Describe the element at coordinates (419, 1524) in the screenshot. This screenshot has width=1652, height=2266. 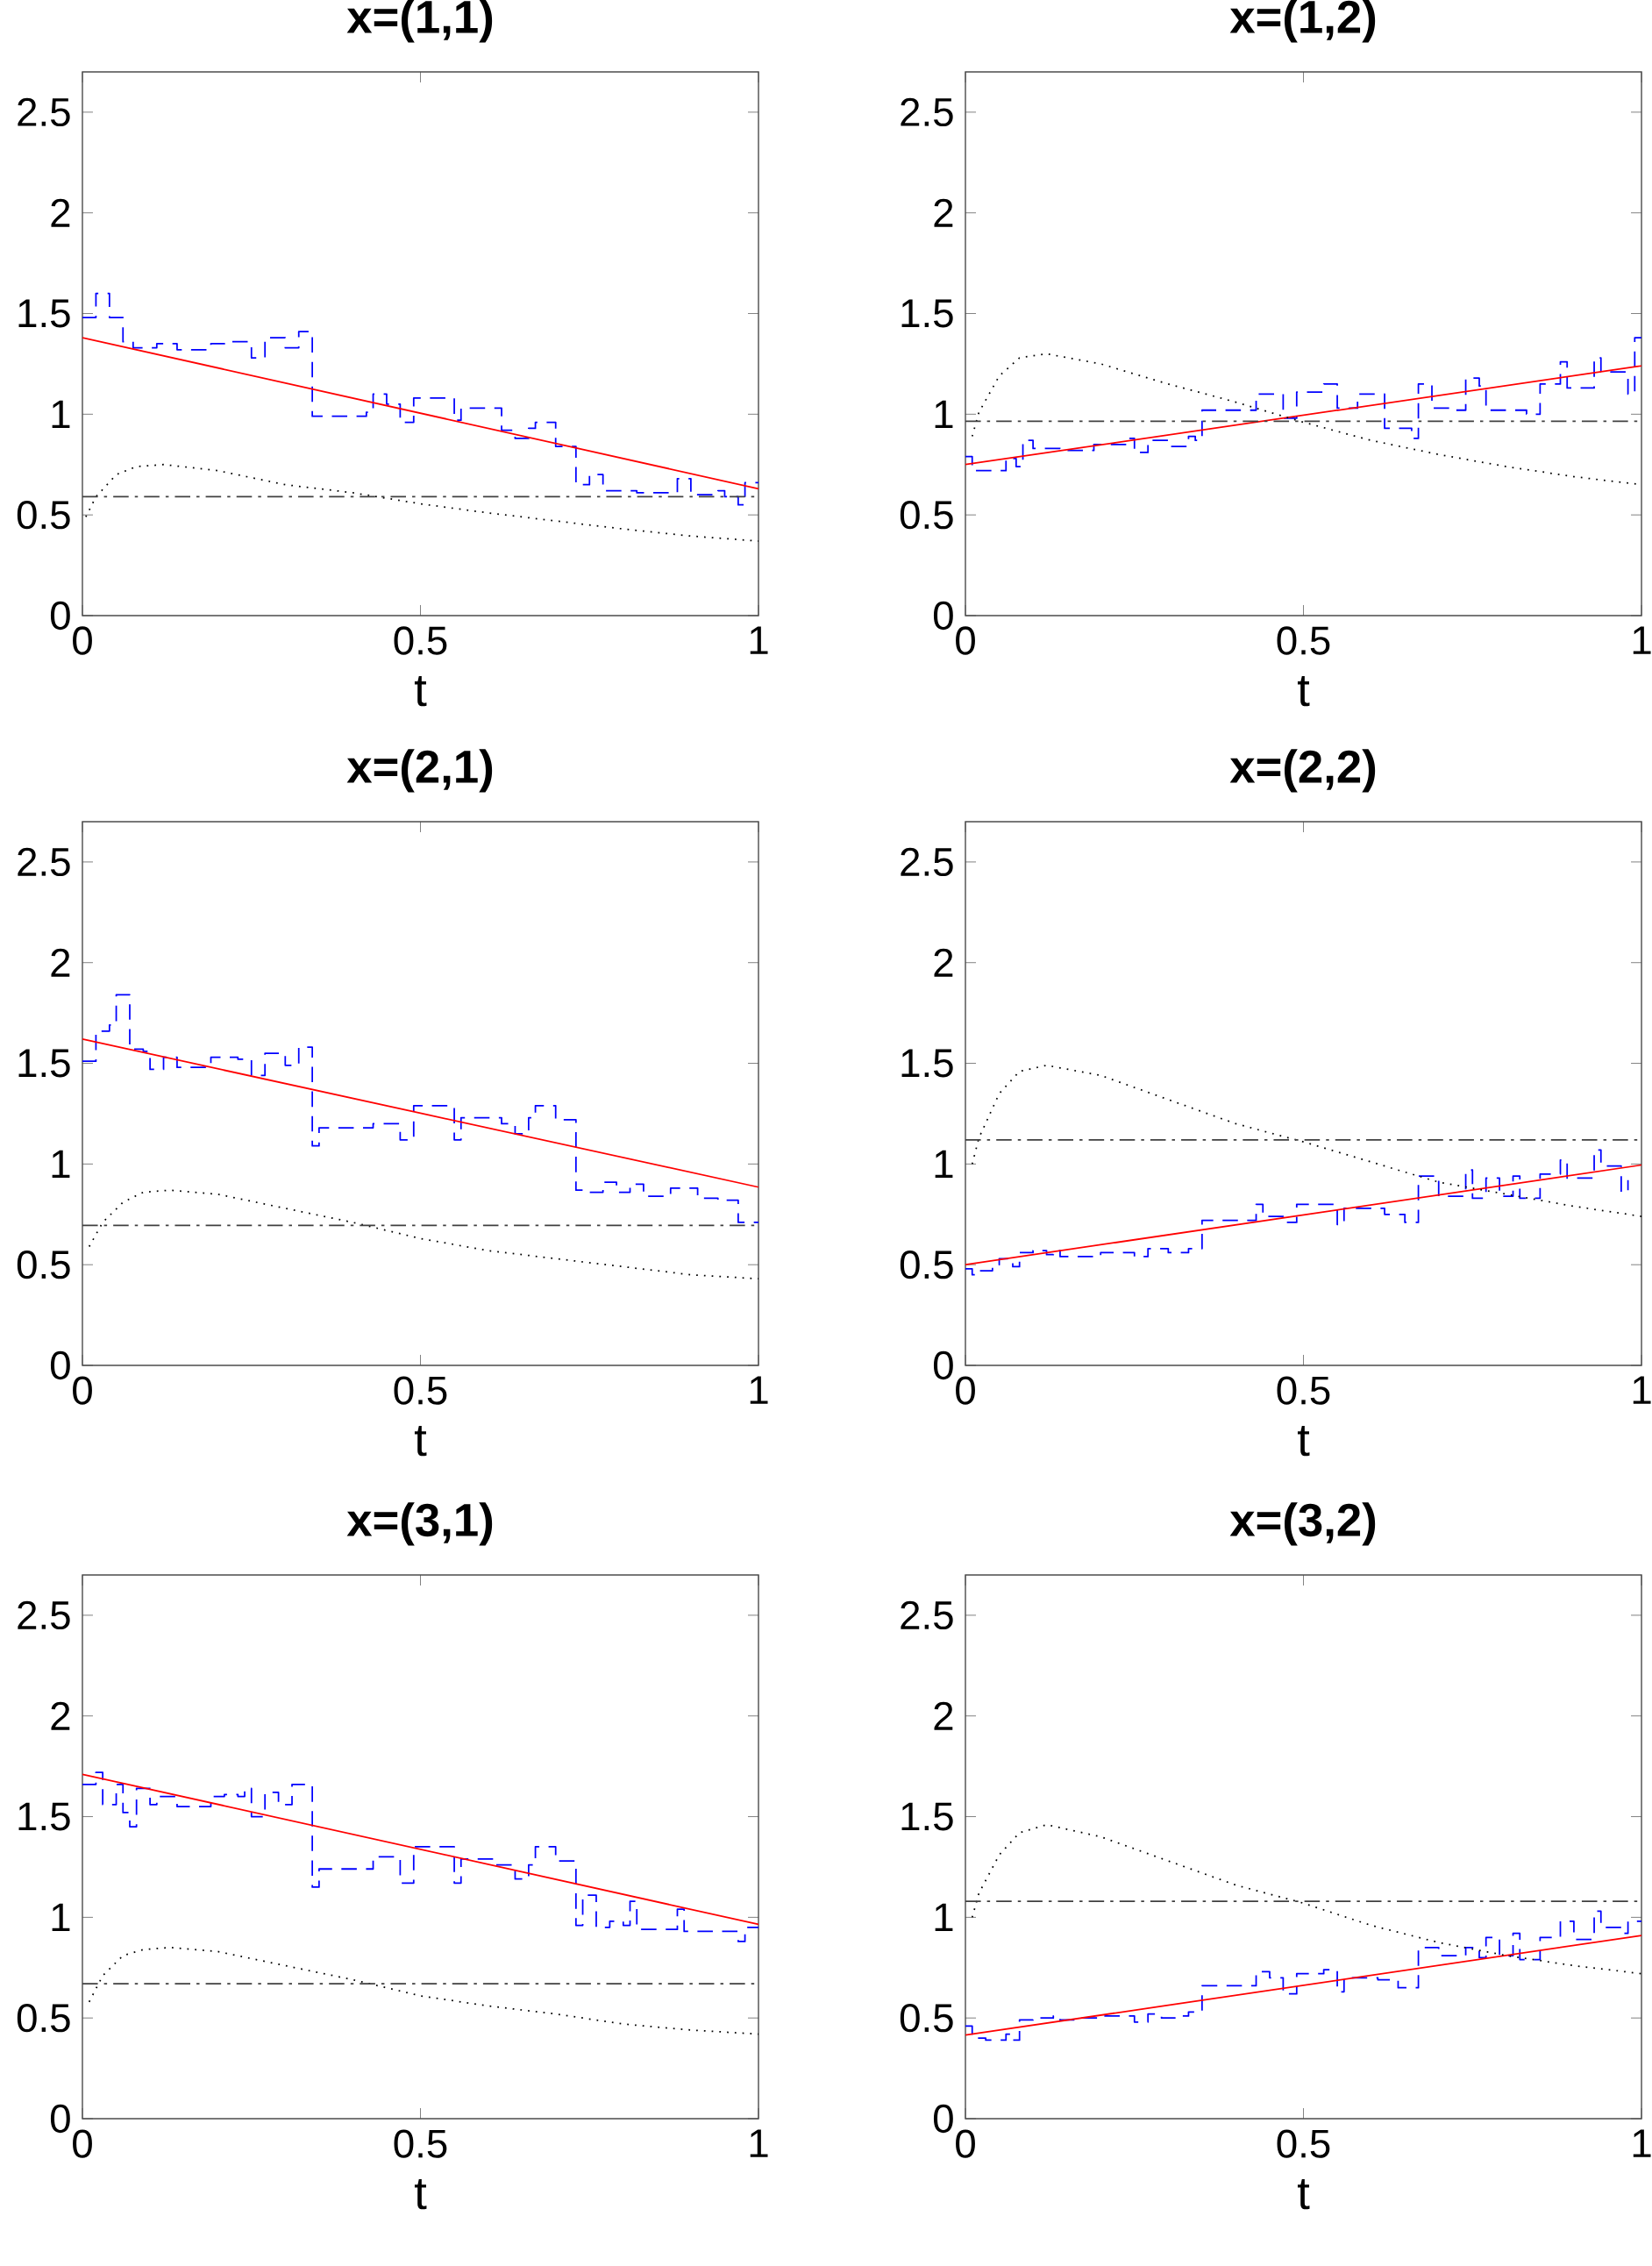
I see `chart-title: x=(3,1)` at that location.